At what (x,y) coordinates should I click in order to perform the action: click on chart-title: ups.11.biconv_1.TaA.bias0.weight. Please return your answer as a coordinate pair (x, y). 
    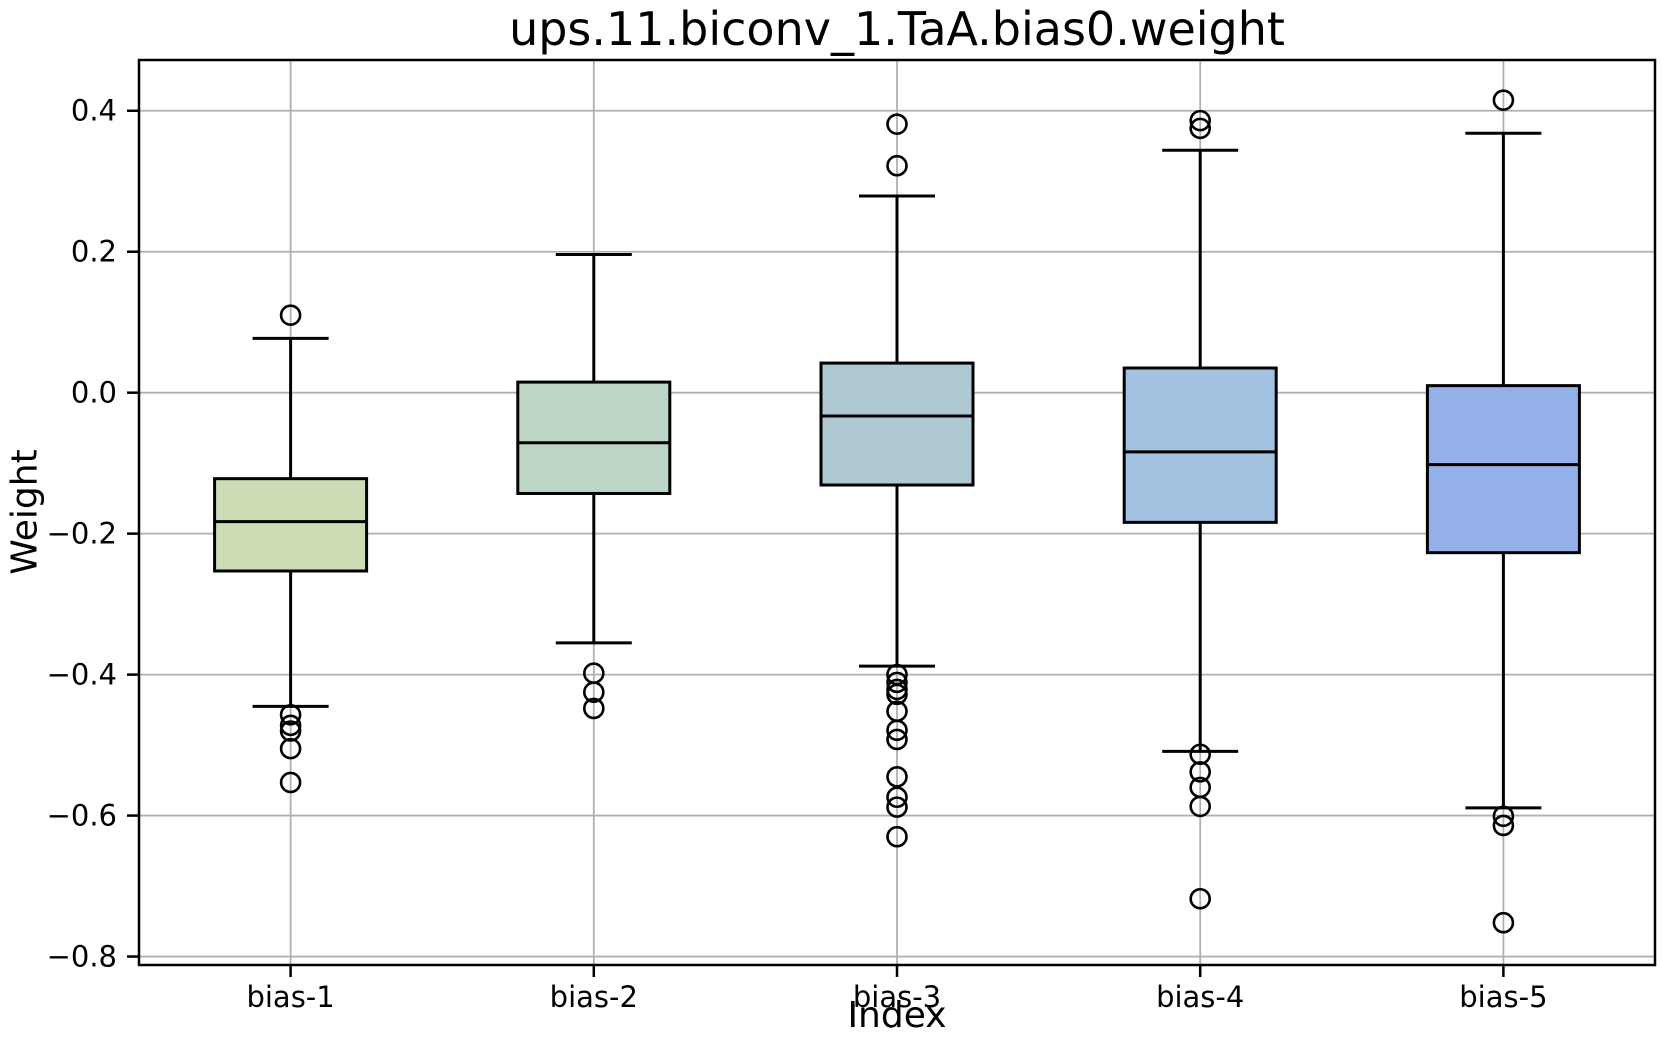
    Looking at the image, I should click on (897, 29).